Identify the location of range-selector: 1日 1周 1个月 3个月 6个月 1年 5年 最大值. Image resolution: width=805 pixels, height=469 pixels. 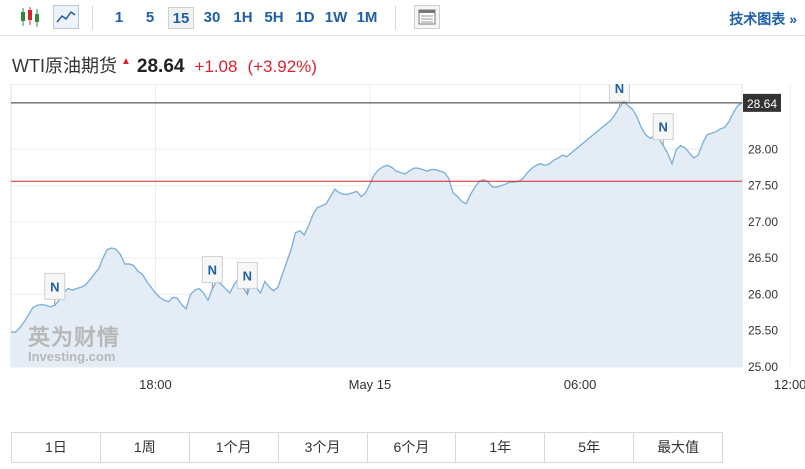
(367, 447).